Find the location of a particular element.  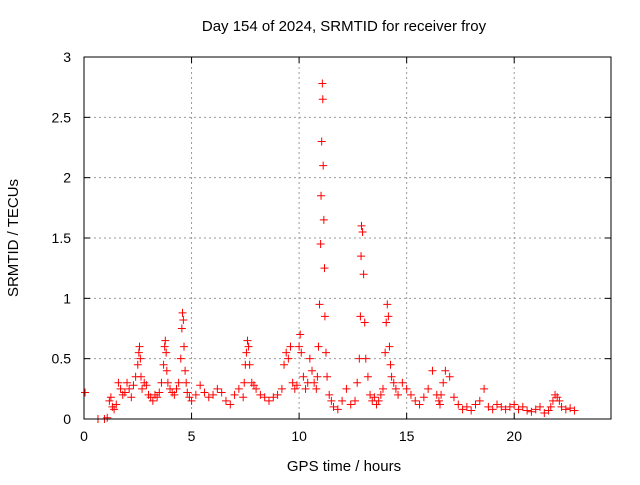

x-tick-label: 0 is located at coordinates (84, 436).